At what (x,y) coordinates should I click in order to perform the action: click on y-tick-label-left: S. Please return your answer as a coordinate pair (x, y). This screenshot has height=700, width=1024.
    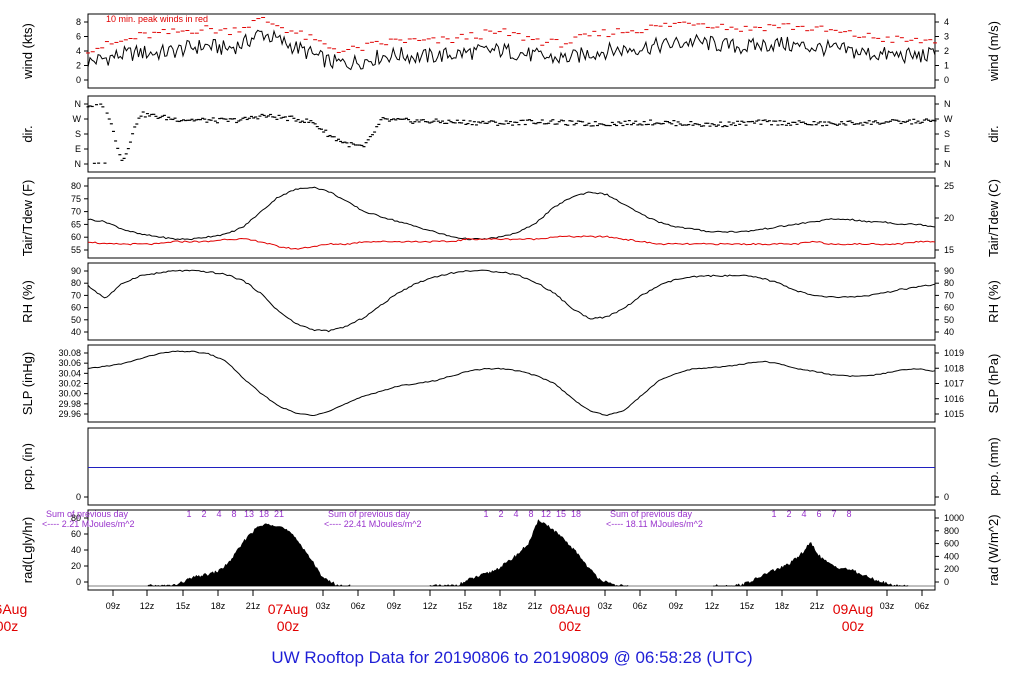
    Looking at the image, I should click on (78, 134).